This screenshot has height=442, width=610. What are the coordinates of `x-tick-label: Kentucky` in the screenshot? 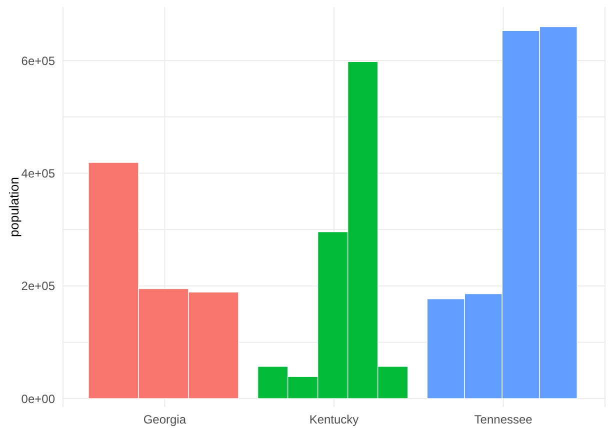 It's located at (334, 419).